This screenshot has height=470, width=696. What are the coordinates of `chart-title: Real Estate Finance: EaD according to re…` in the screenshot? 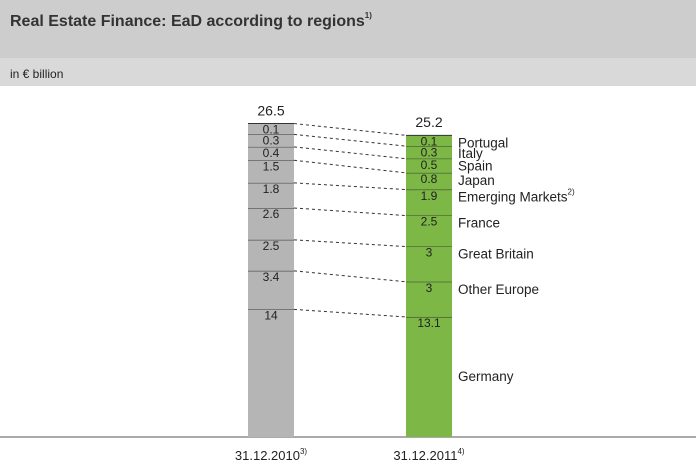 It's located at (191, 20).